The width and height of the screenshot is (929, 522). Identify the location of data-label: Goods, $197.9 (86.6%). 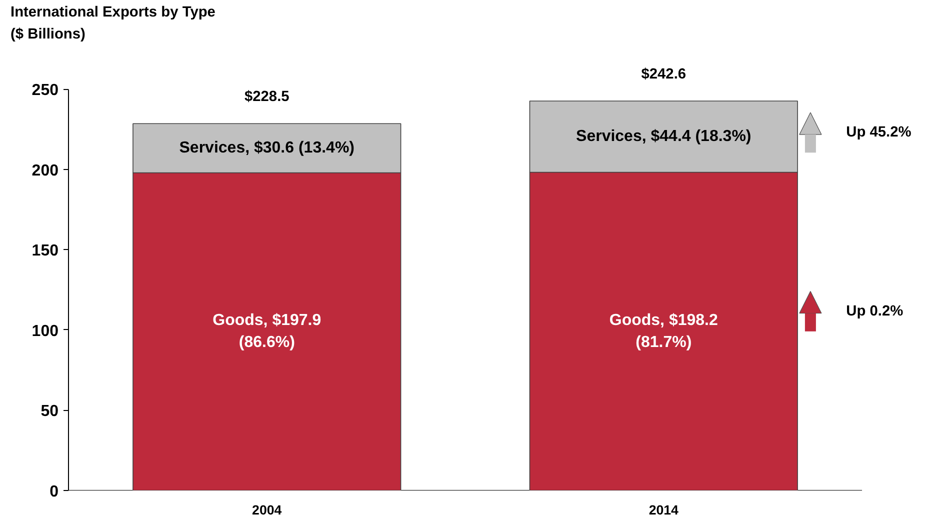
(267, 332).